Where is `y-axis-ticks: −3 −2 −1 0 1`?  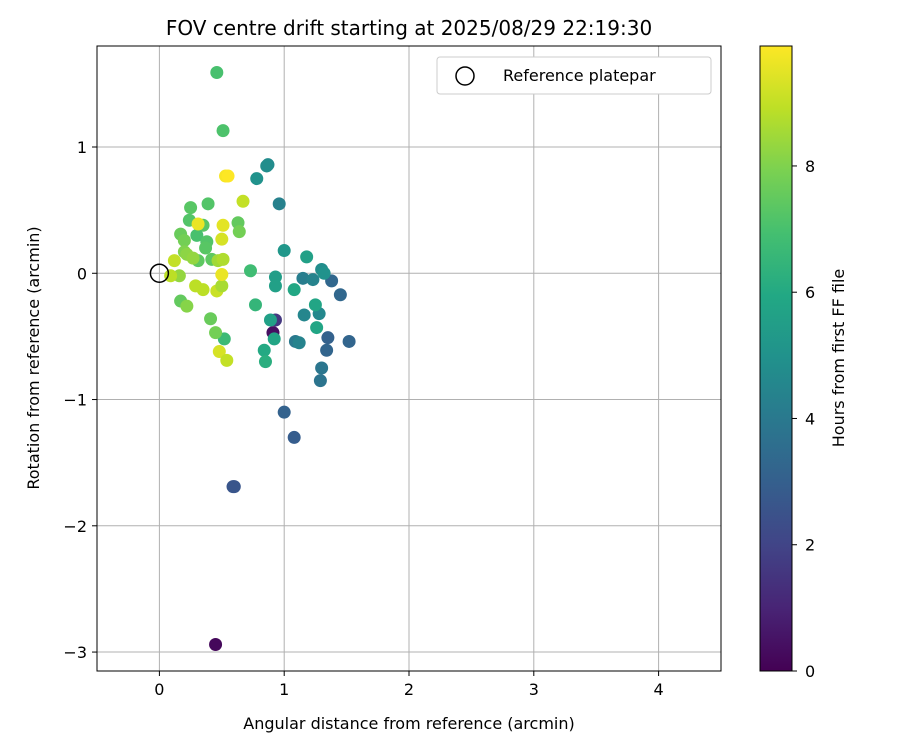 y-axis-ticks: −3 −2 −1 0 1 is located at coordinates (80, 400).